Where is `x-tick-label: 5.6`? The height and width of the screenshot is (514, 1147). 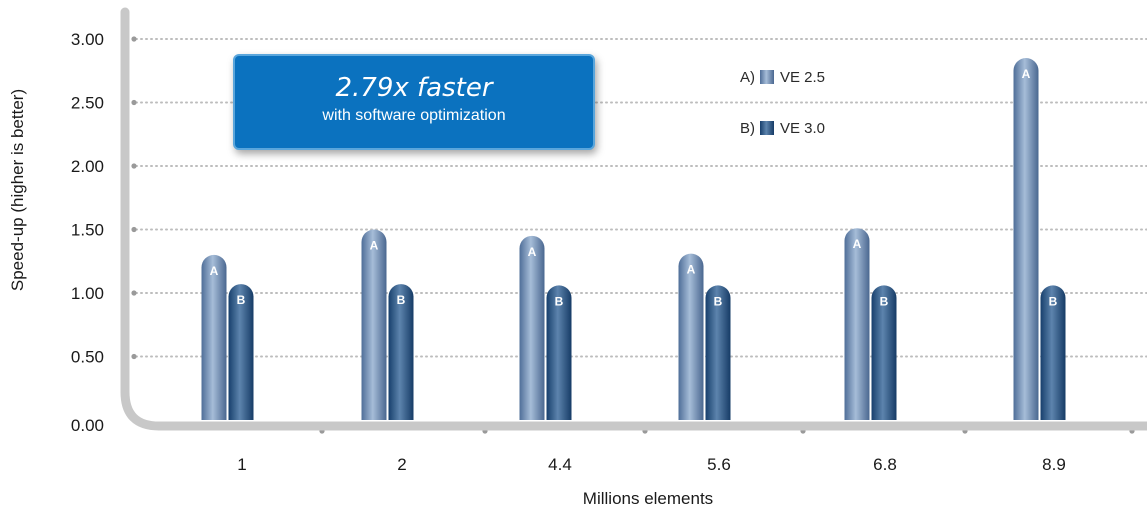 x-tick-label: 5.6 is located at coordinates (719, 464).